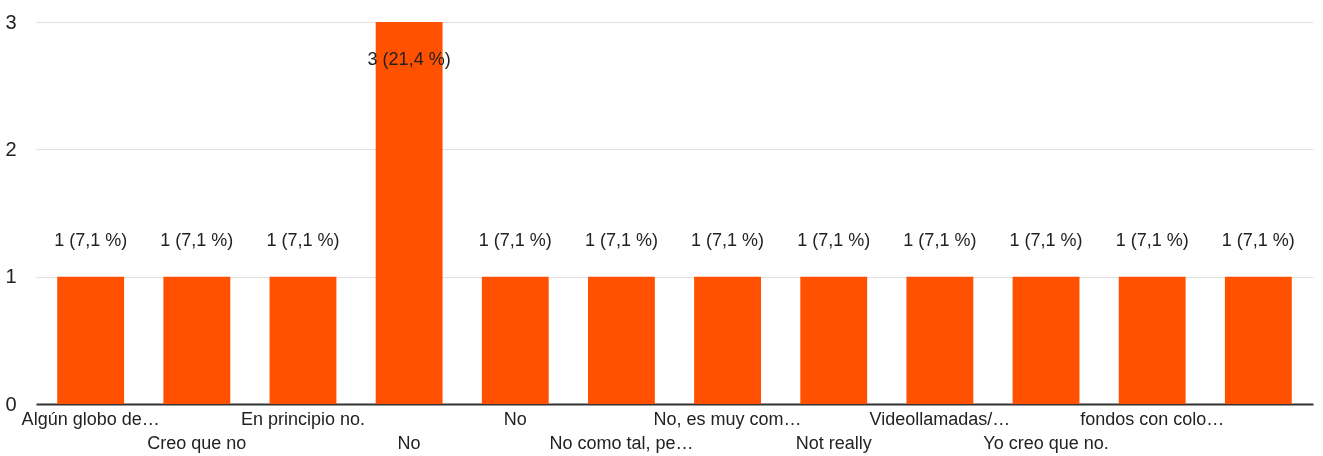  Describe the element at coordinates (11, 21) in the screenshot. I see `y-tick-label: 3` at that location.